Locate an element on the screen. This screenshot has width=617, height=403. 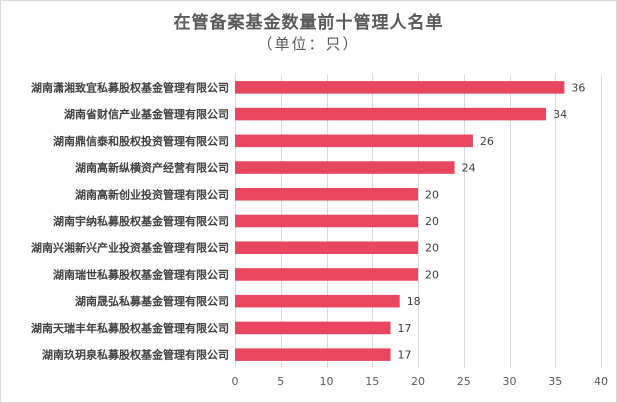
value-label-2: 26 is located at coordinates (487, 141).